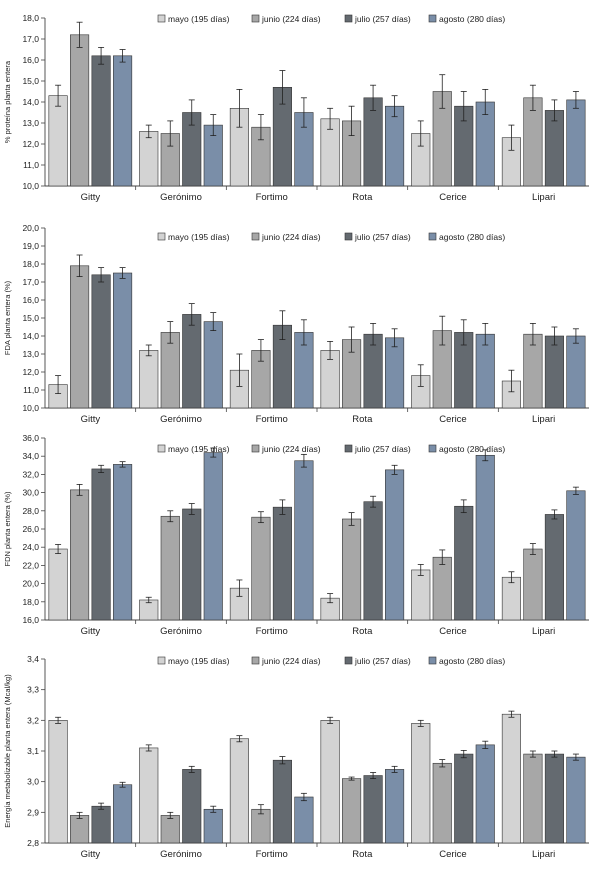  Describe the element at coordinates (33, 843) in the screenshot. I see `y-tick-label: 2,8` at that location.